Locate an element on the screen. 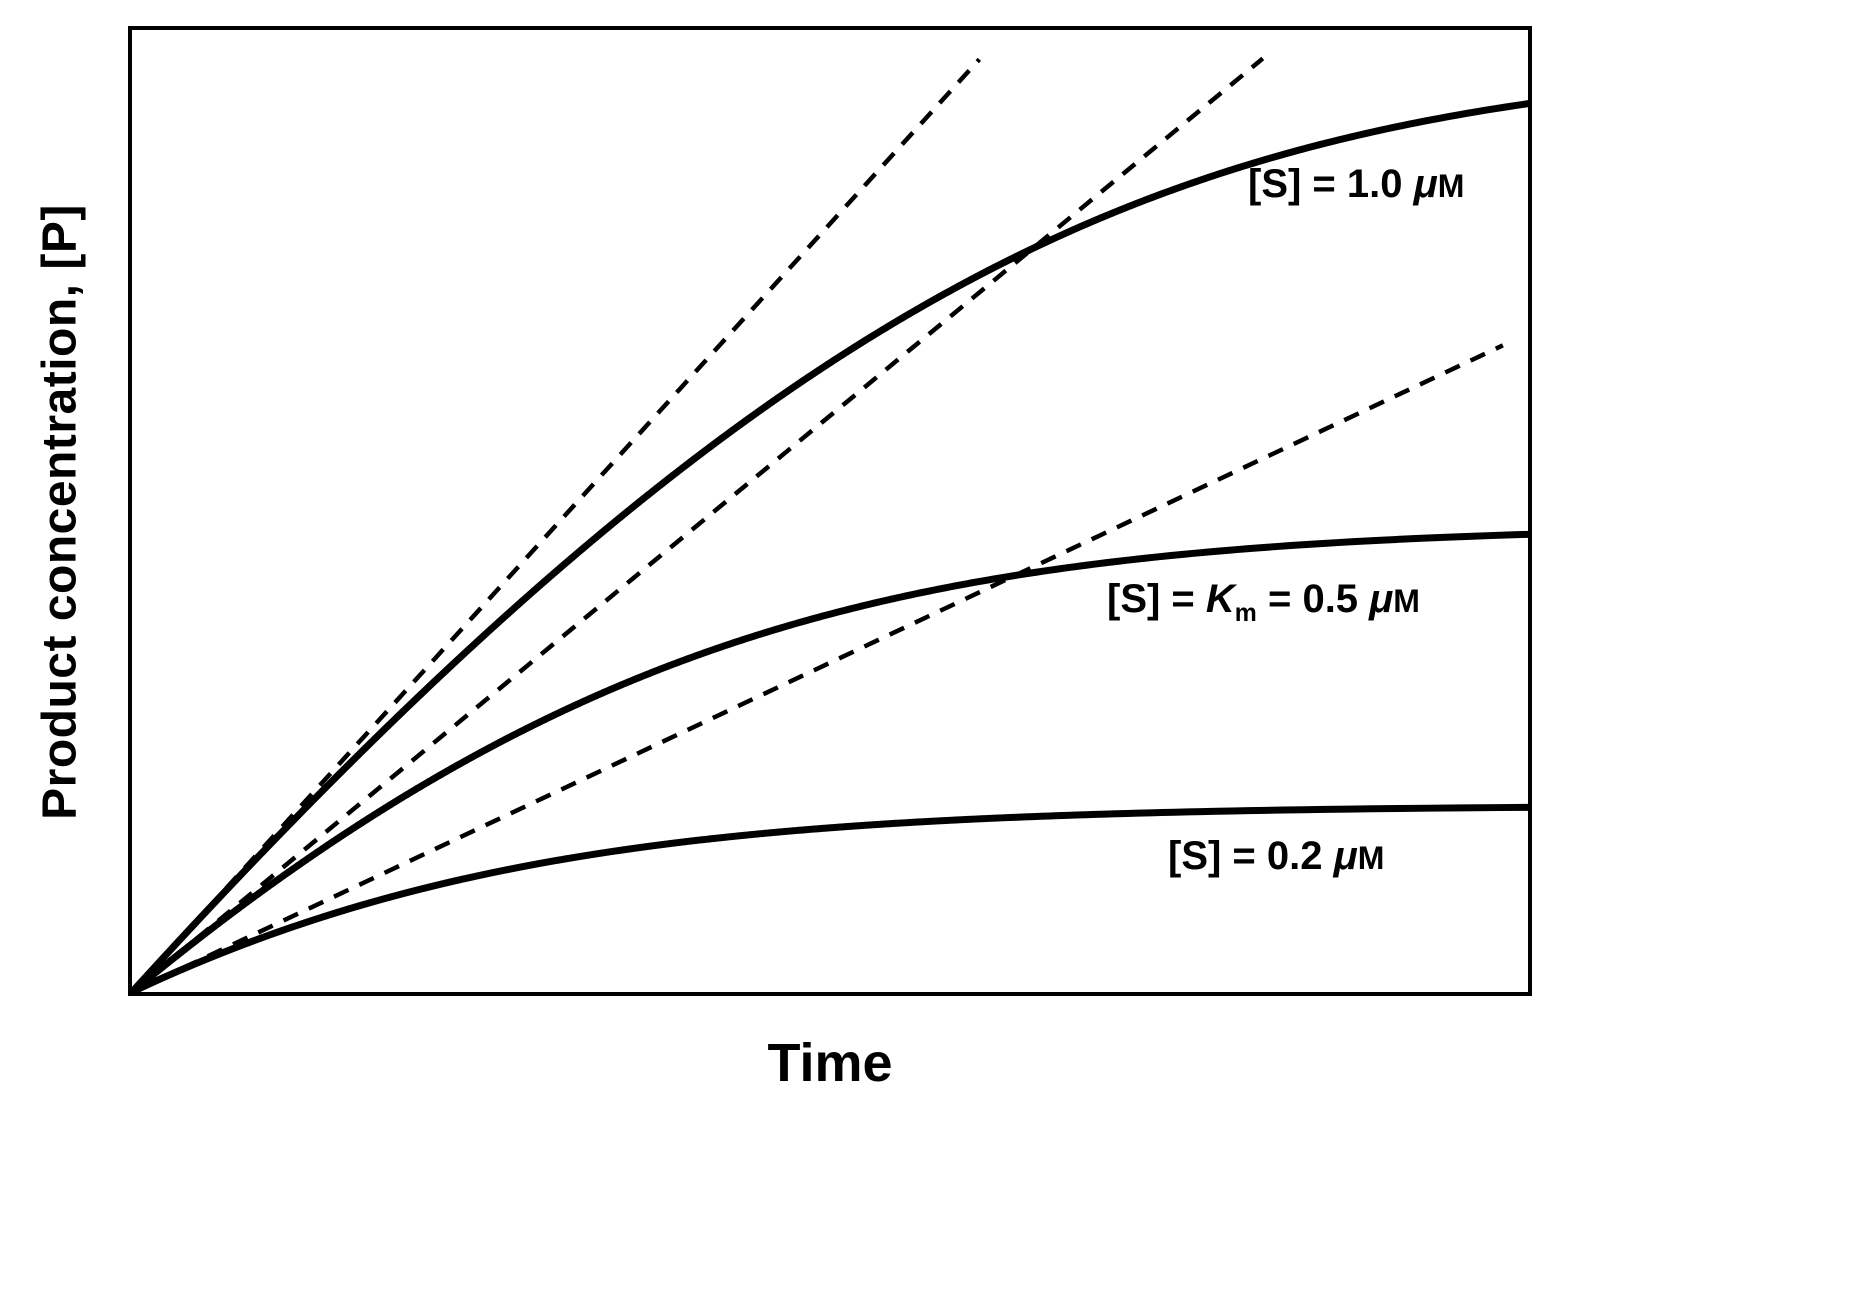 The image size is (1856, 1300). label-text: = 0.5 is located at coordinates (1313, 599).